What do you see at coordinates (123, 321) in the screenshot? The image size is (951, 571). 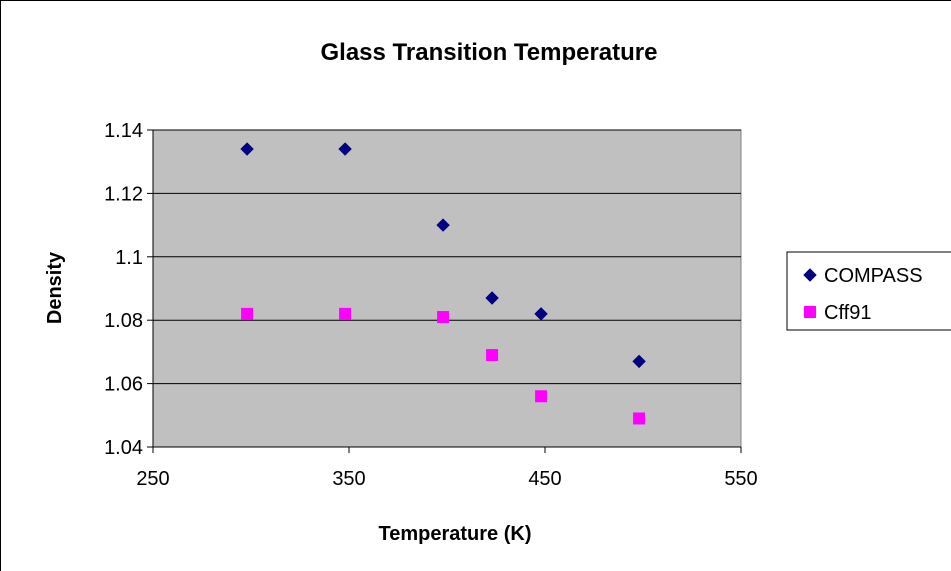 I see `y-tick-label: 1.08` at bounding box center [123, 321].